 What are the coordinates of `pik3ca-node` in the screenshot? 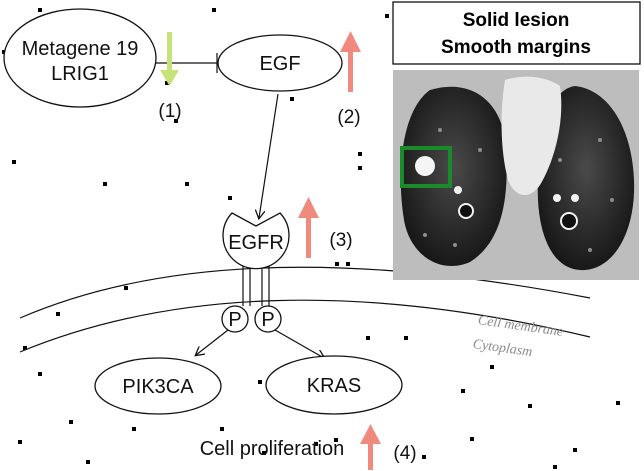 It's located at (158, 386).